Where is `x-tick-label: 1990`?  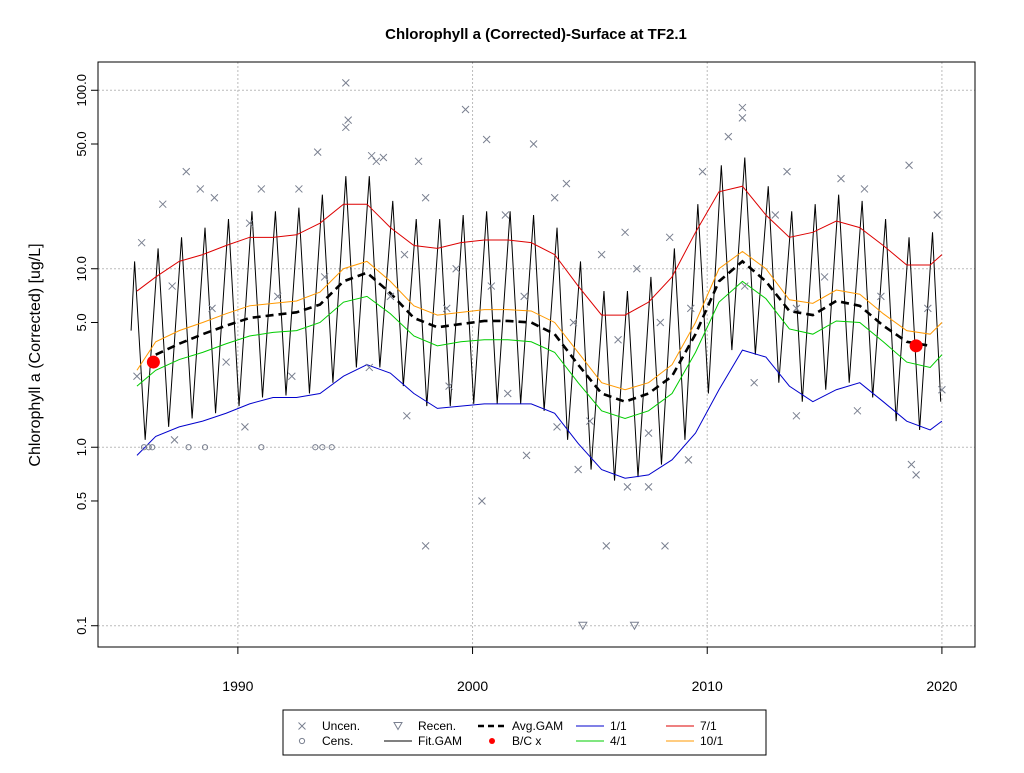
x-tick-label: 1990 is located at coordinates (237, 686).